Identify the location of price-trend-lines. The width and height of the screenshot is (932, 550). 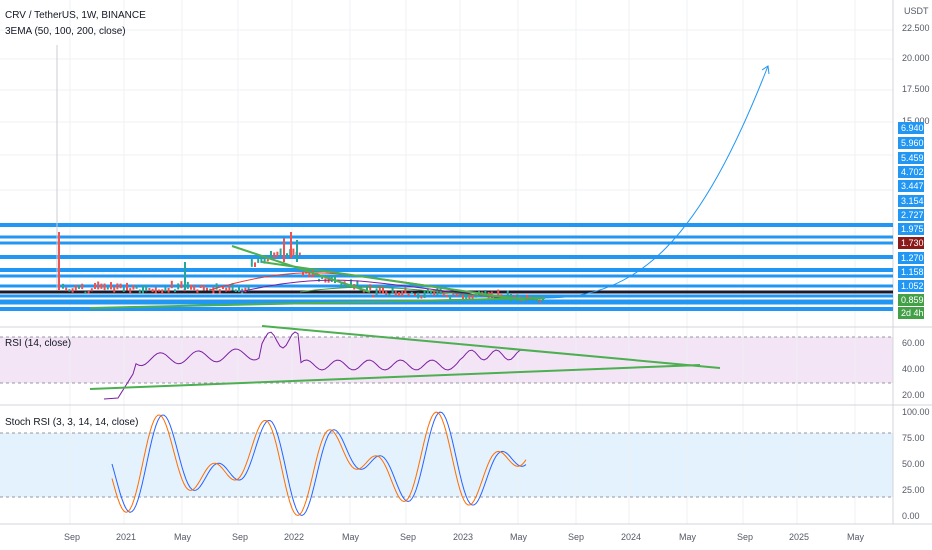
(317, 277).